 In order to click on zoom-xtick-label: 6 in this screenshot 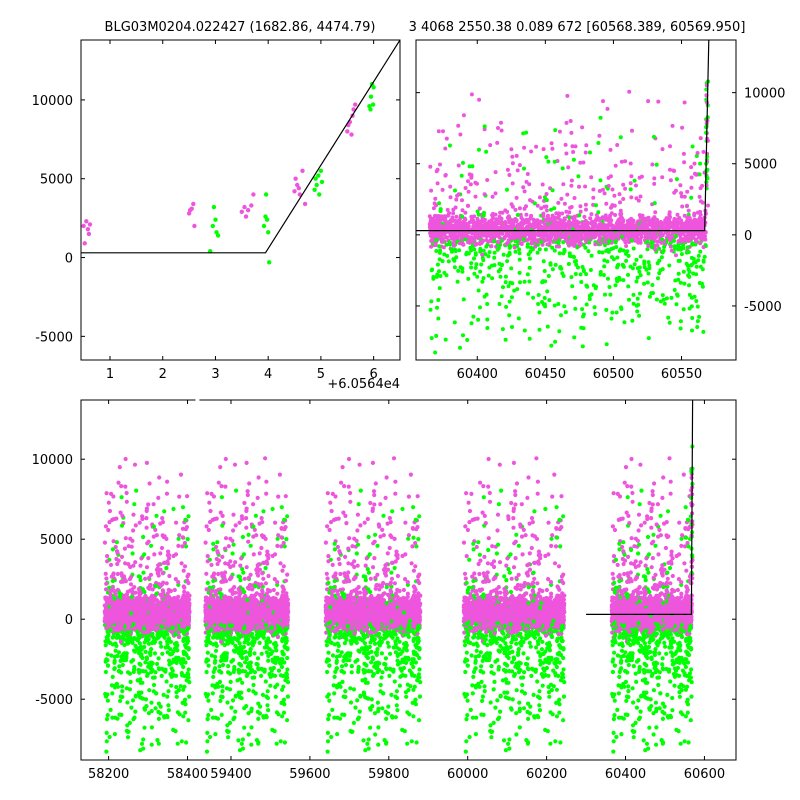, I will do `click(373, 374)`.